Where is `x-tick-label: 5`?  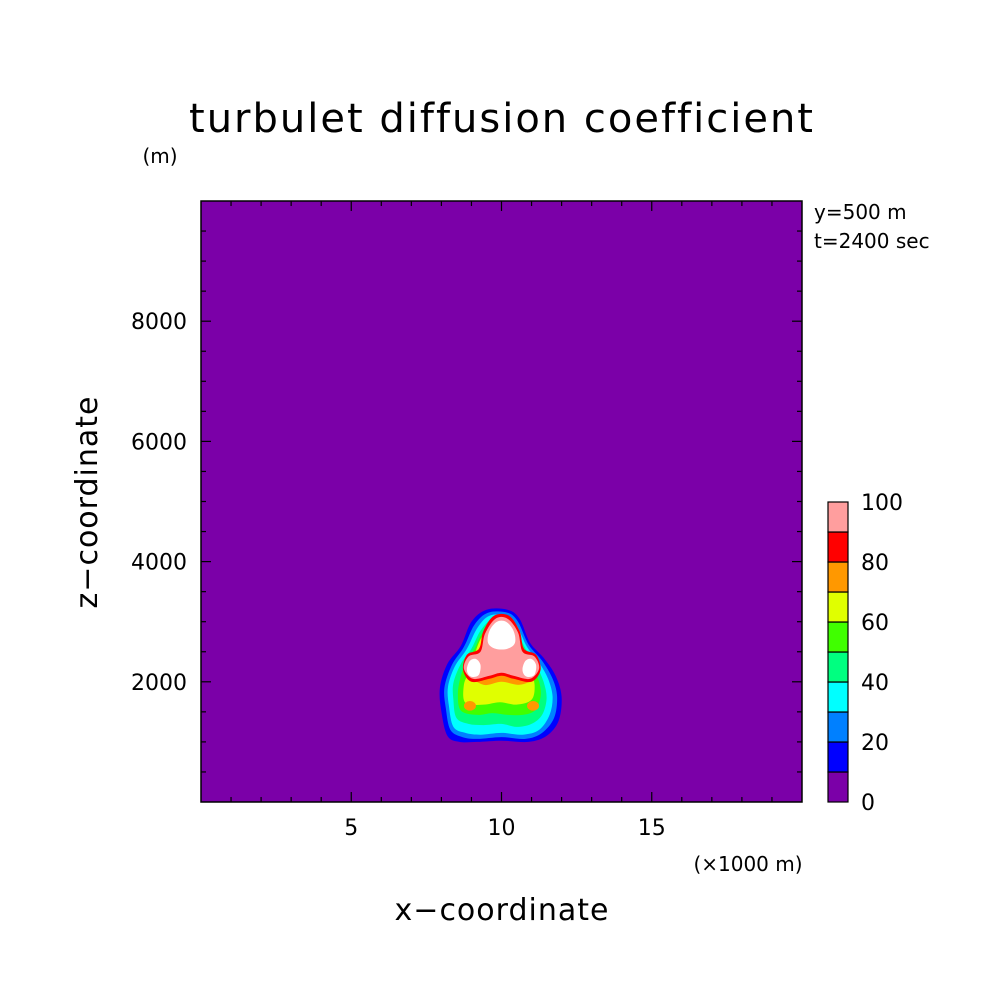
x-tick-label: 5 is located at coordinates (351, 828).